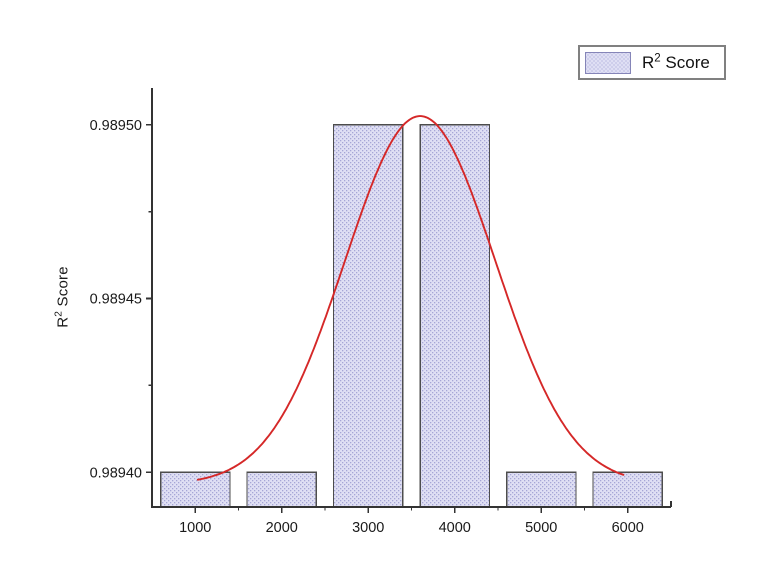  Describe the element at coordinates (628, 528) in the screenshot. I see `x-tick-label: 6000` at that location.